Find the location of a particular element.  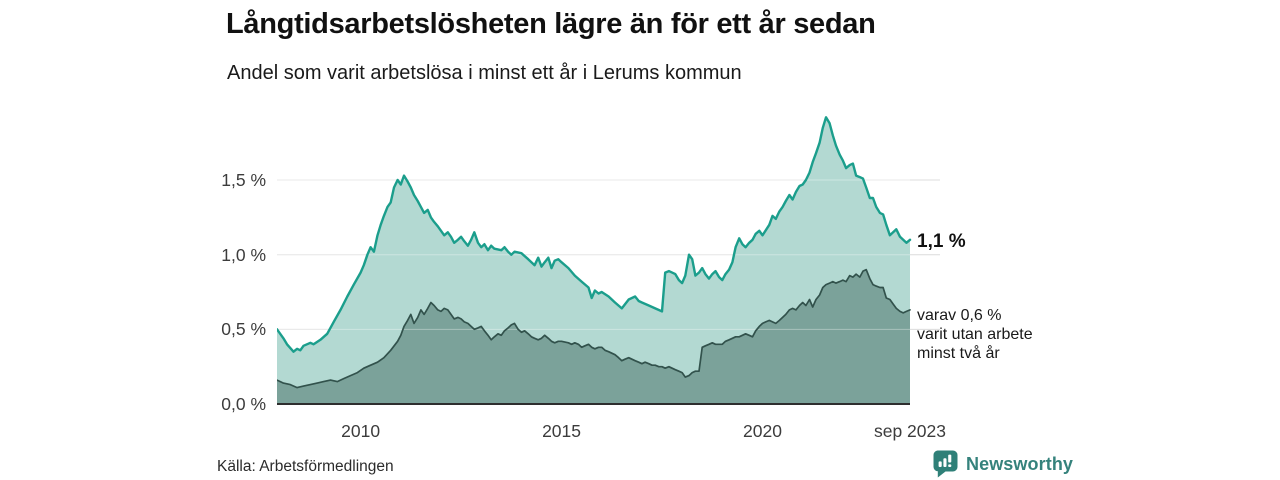

x-tick-label: 2020 is located at coordinates (762, 431).